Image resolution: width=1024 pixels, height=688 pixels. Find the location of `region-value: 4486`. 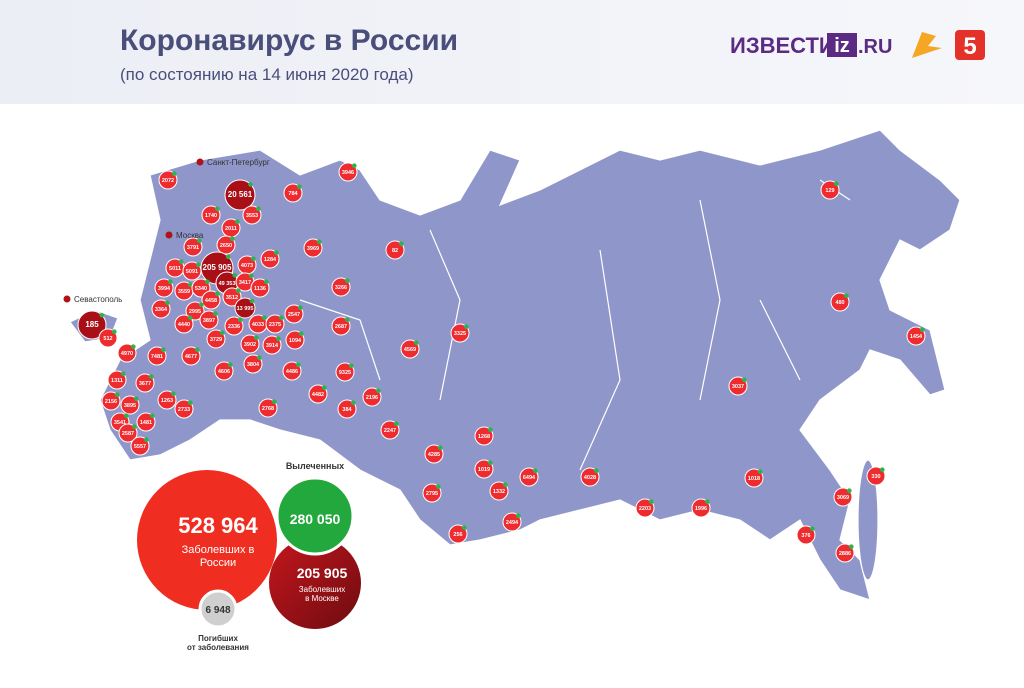

region-value: 4486 is located at coordinates (292, 372).